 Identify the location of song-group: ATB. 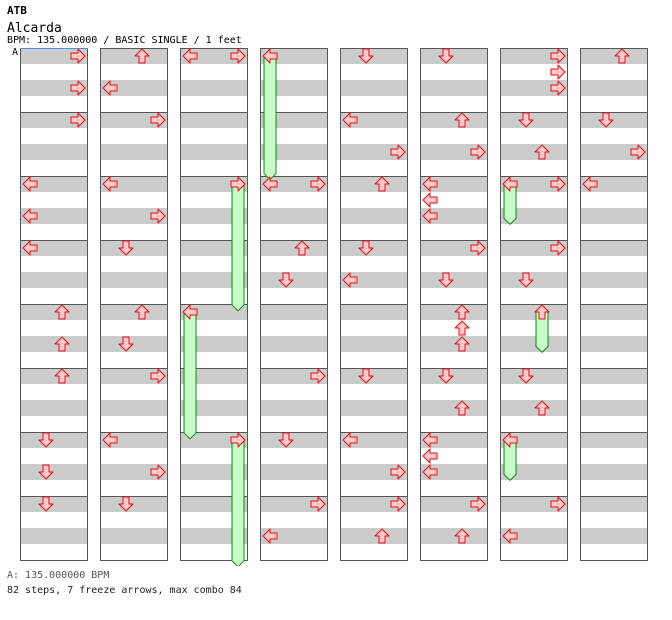
(17, 10).